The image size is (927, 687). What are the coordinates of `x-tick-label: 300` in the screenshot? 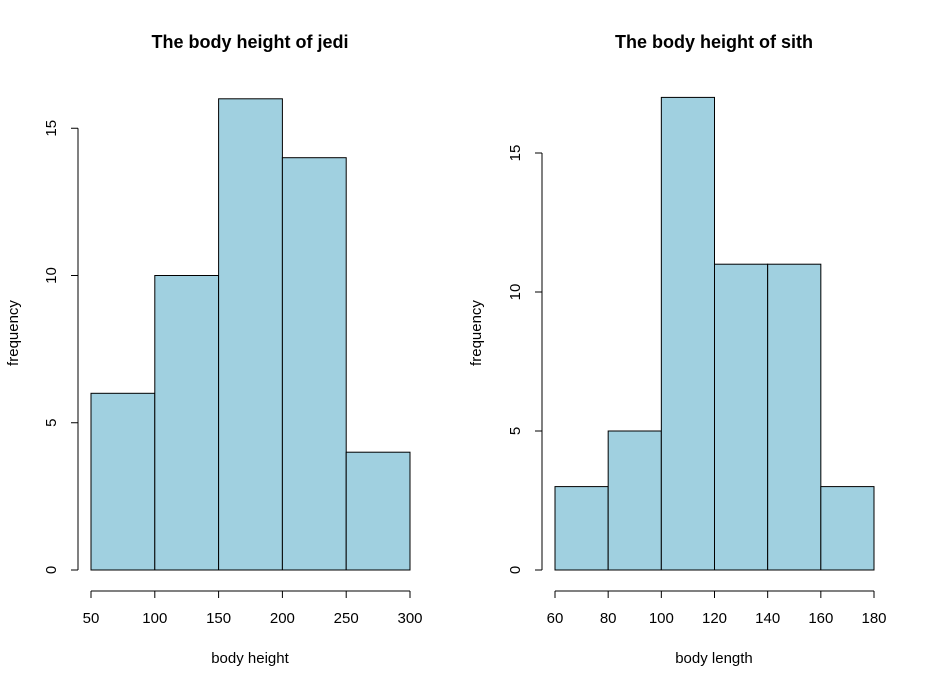 It's located at (409, 618).